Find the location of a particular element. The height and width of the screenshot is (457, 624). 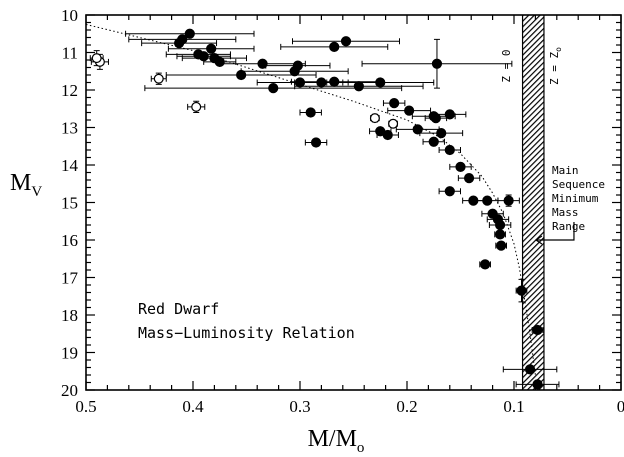

band-fill is located at coordinates (533, 202).